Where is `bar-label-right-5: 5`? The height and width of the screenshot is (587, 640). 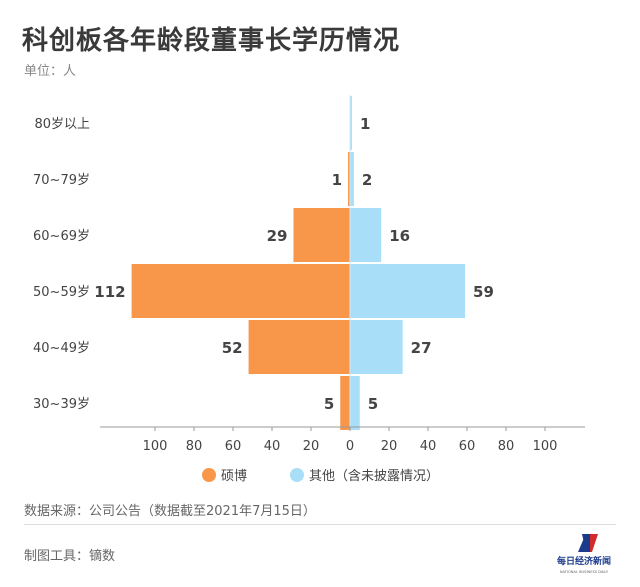
bar-label-right-5: 5 is located at coordinates (373, 404).